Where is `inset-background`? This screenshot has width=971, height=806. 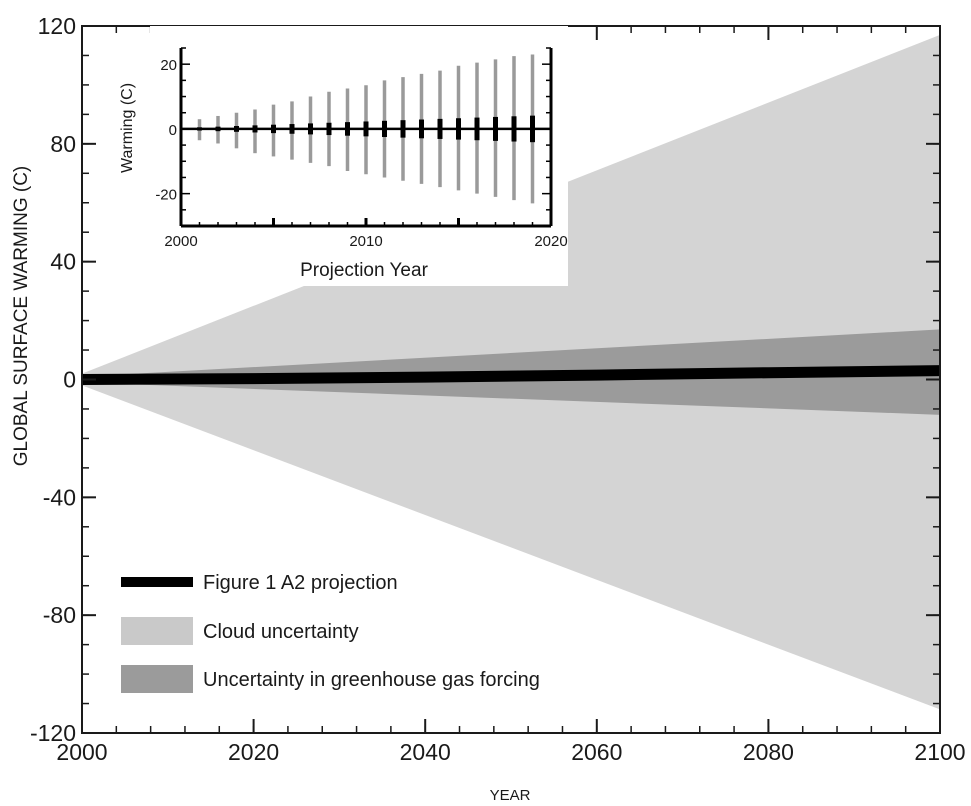 inset-background is located at coordinates (359, 156).